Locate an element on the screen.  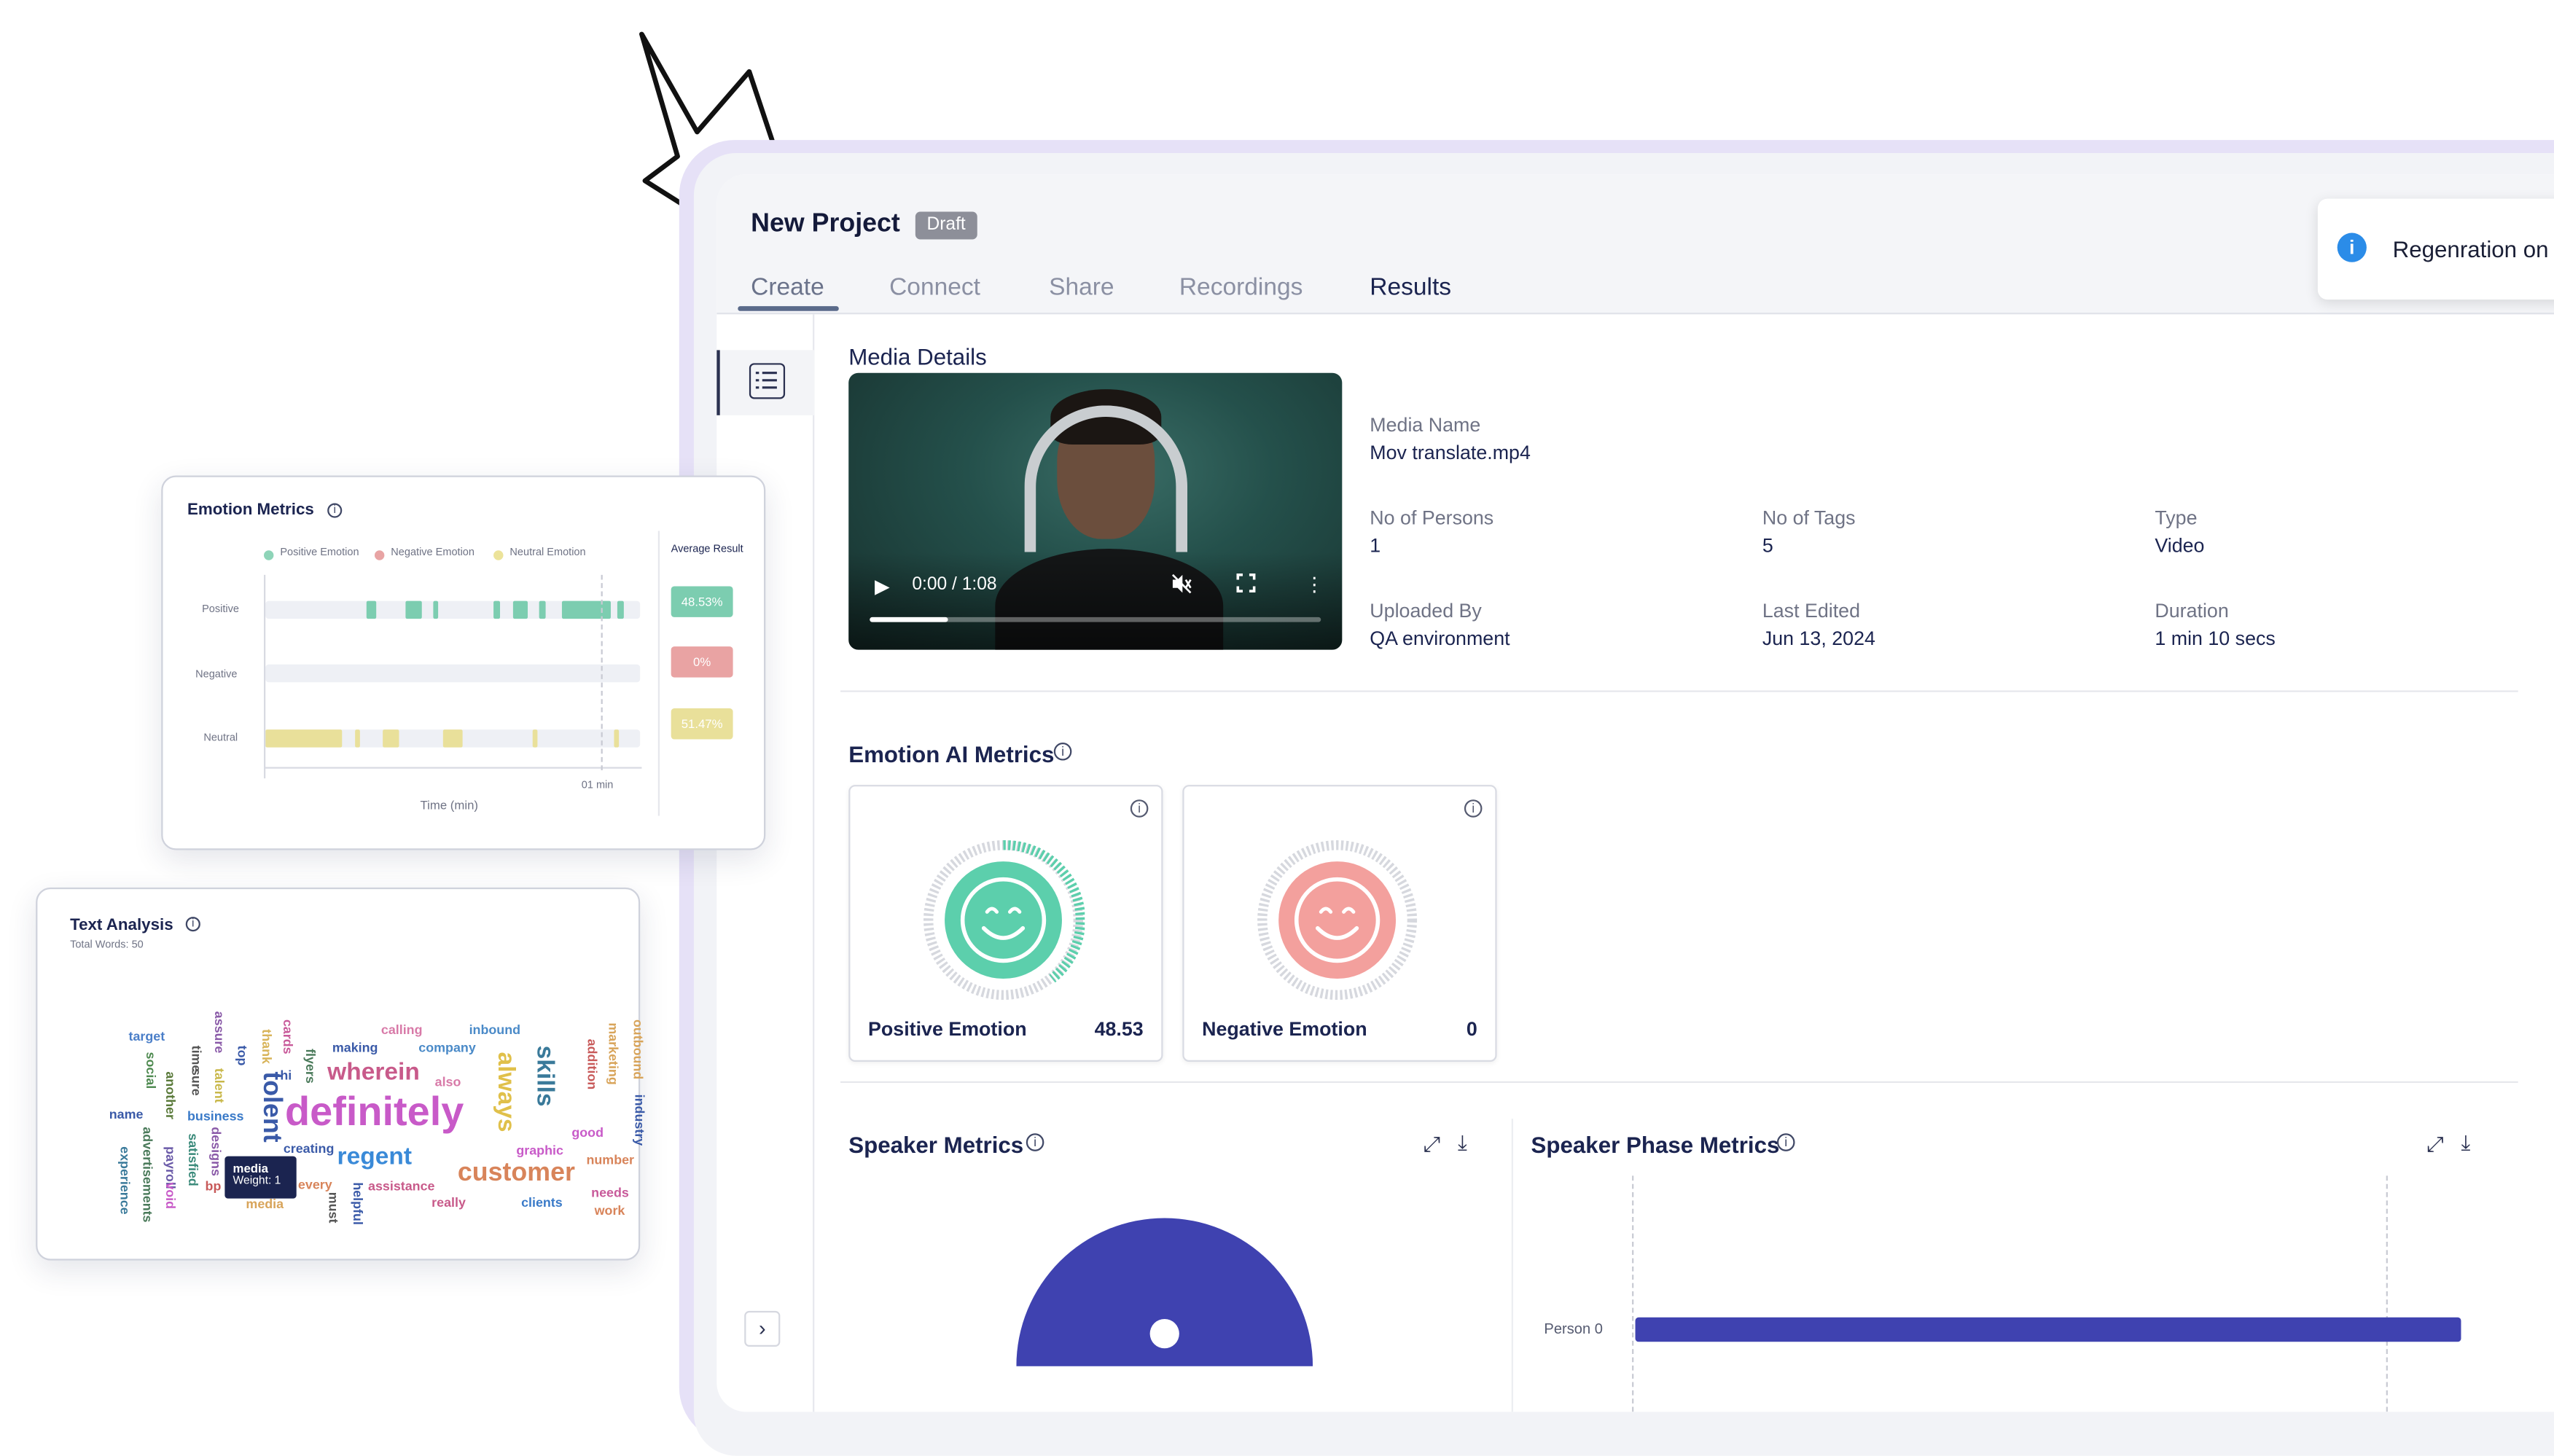
positive-face-icon is located at coordinates (1004, 920).